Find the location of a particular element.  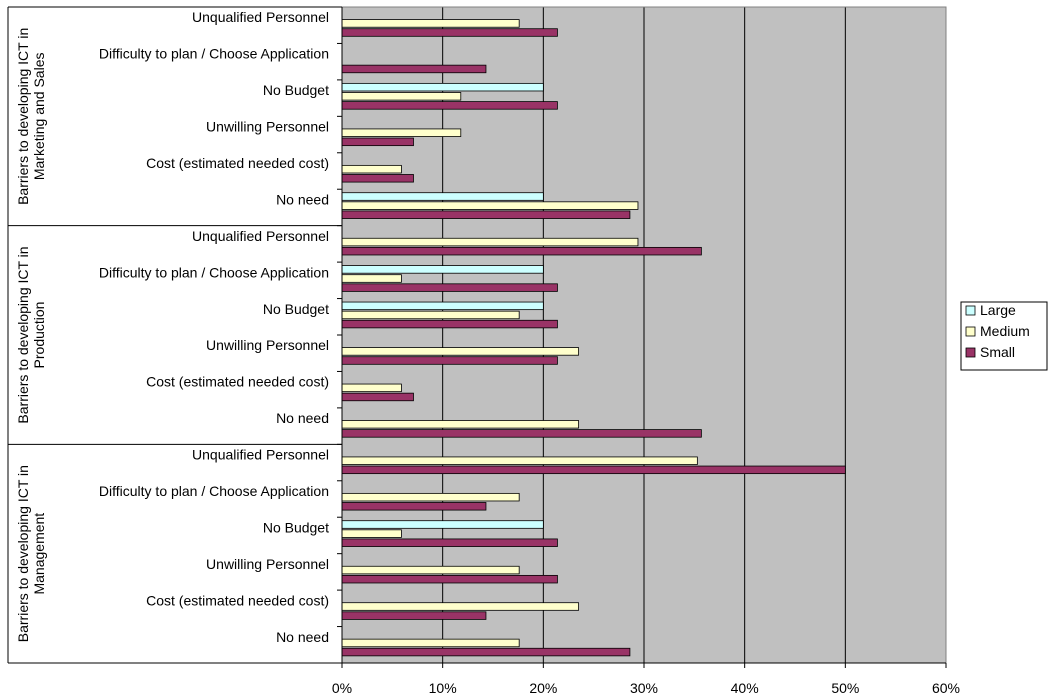

legend-label-medium: Medium is located at coordinates (1005, 331).